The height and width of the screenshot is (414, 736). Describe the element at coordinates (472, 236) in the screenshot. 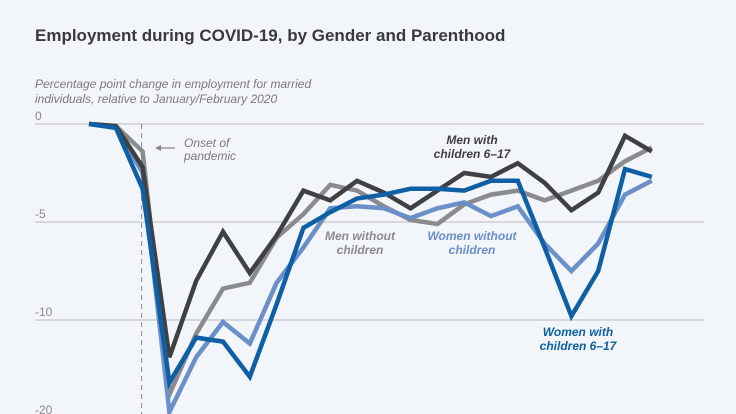

I see `series-label: Women without` at that location.